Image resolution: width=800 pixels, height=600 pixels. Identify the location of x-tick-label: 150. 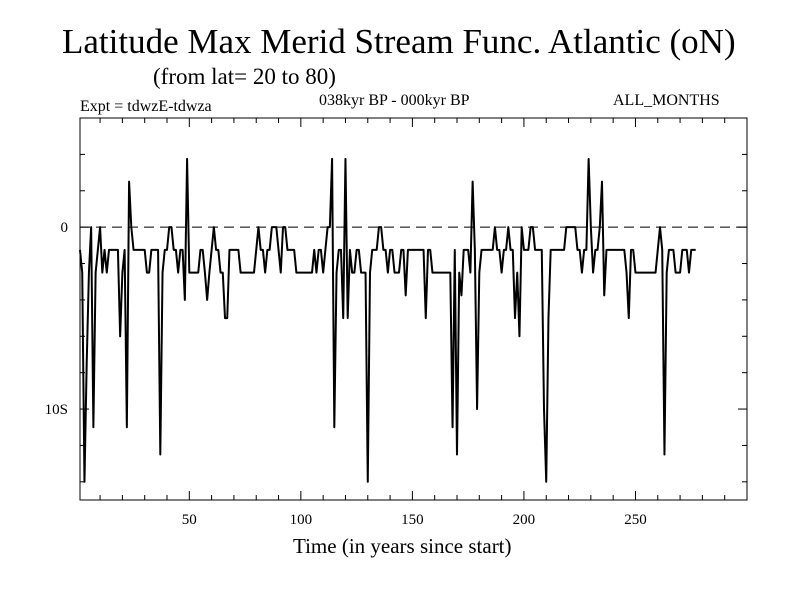
(412, 520).